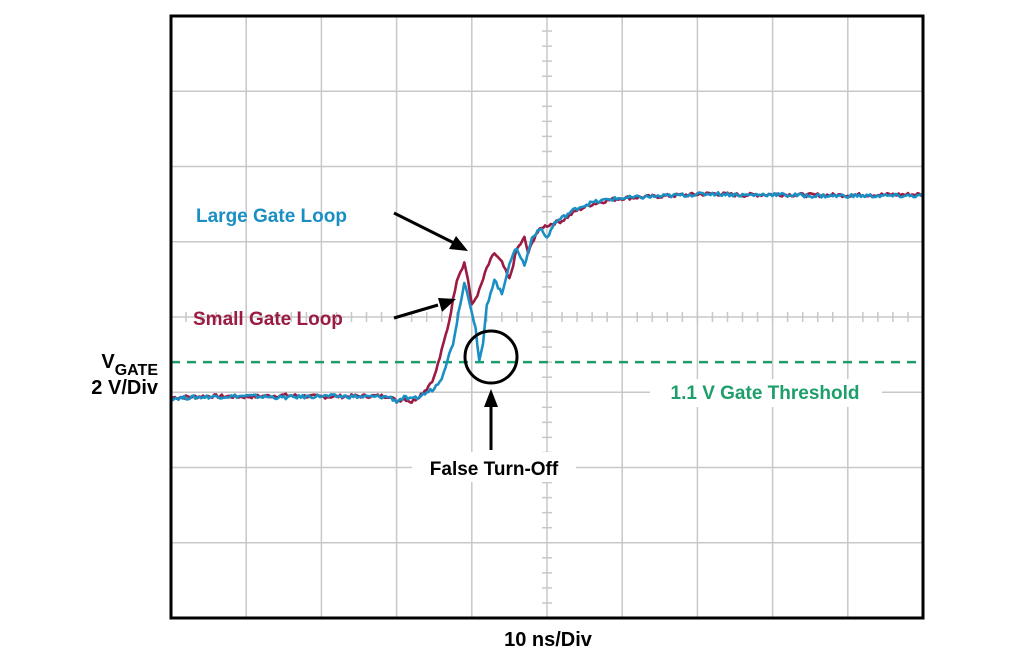 This screenshot has width=1030, height=660. Describe the element at coordinates (271, 216) in the screenshot. I see `large-gate-loop-label: Large Gate Loop` at that location.